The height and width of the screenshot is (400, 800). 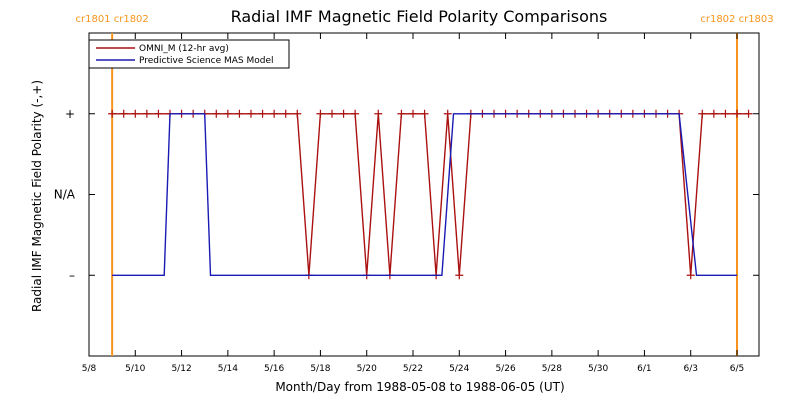 What do you see at coordinates (89, 369) in the screenshot?
I see `x-tick-label: 5/8` at bounding box center [89, 369].